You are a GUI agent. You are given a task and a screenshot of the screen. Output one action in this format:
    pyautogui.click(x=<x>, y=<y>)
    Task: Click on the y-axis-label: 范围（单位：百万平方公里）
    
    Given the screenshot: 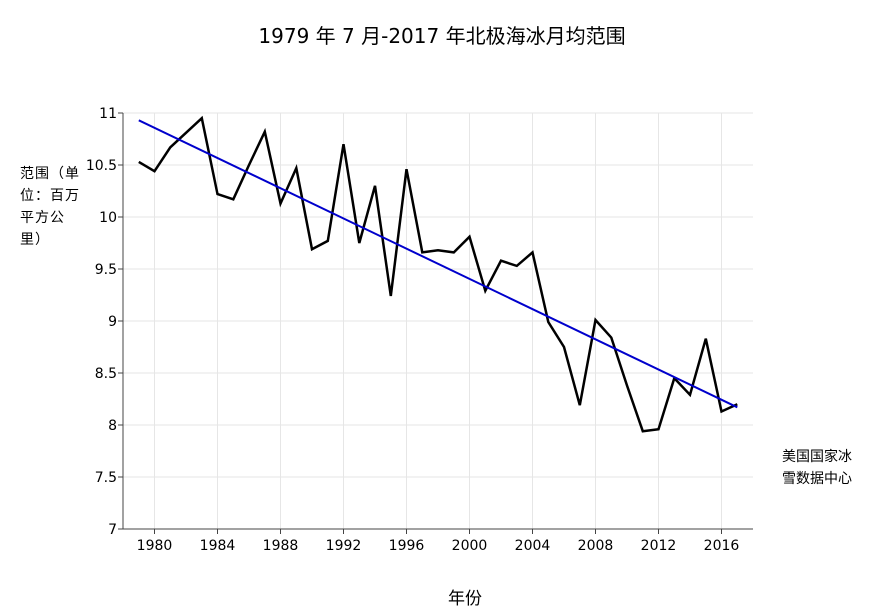 What is the action you would take?
    pyautogui.click(x=50, y=207)
    